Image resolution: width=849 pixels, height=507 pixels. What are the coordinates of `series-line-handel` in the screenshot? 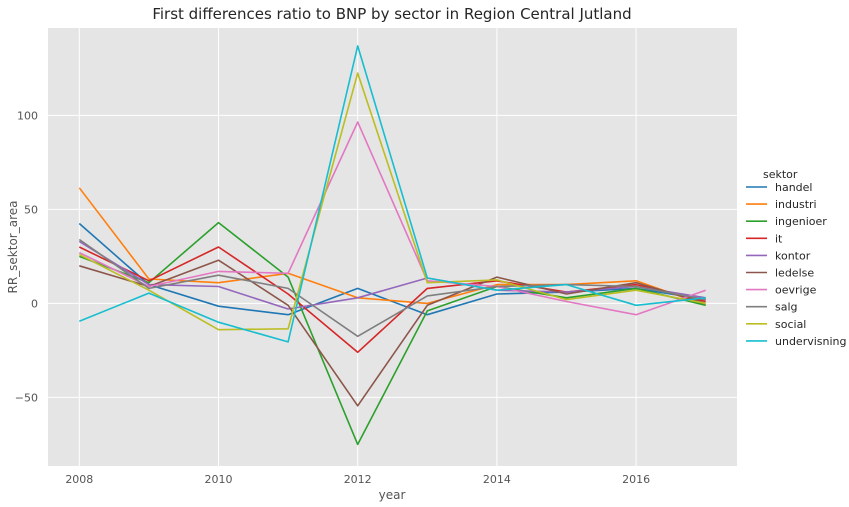 It's located at (392, 269).